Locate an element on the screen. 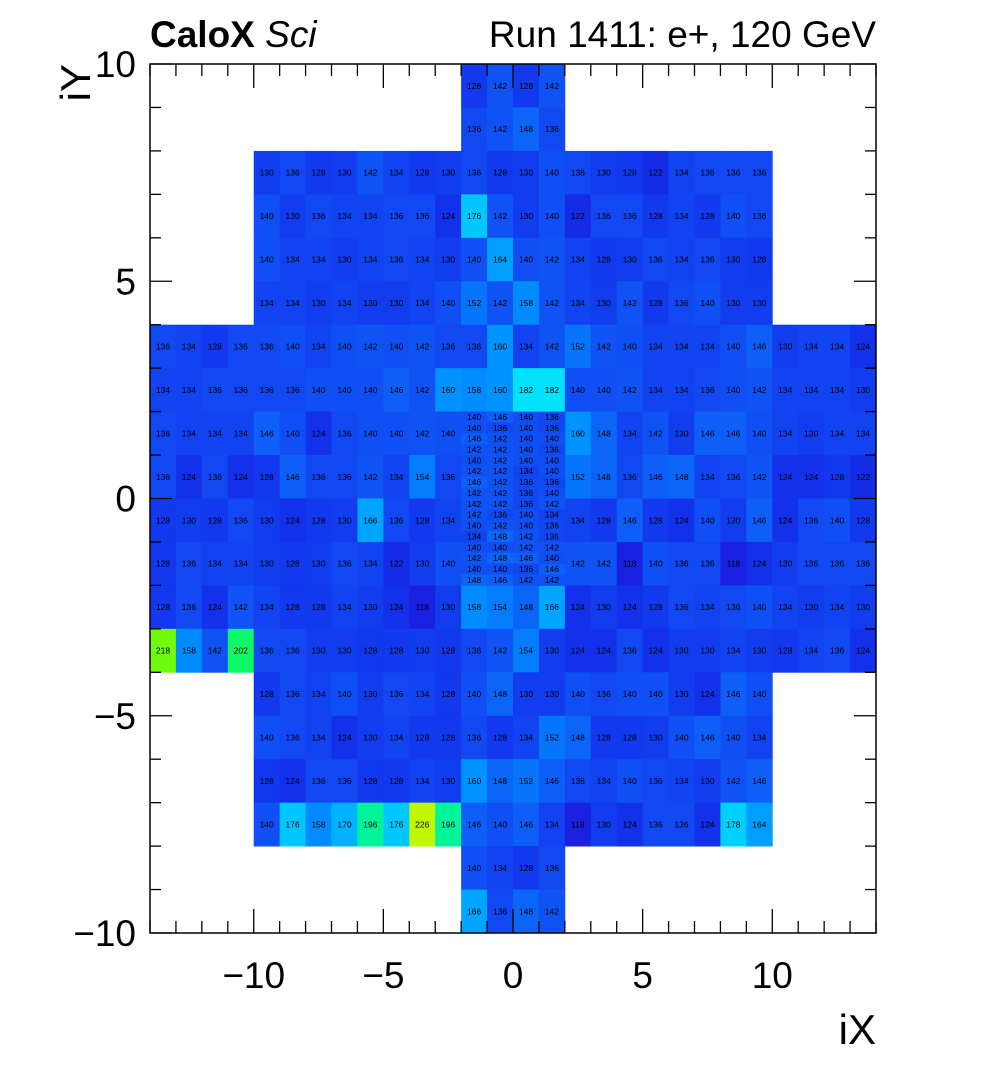  cell-value-label: 152 is located at coordinates (474, 303).